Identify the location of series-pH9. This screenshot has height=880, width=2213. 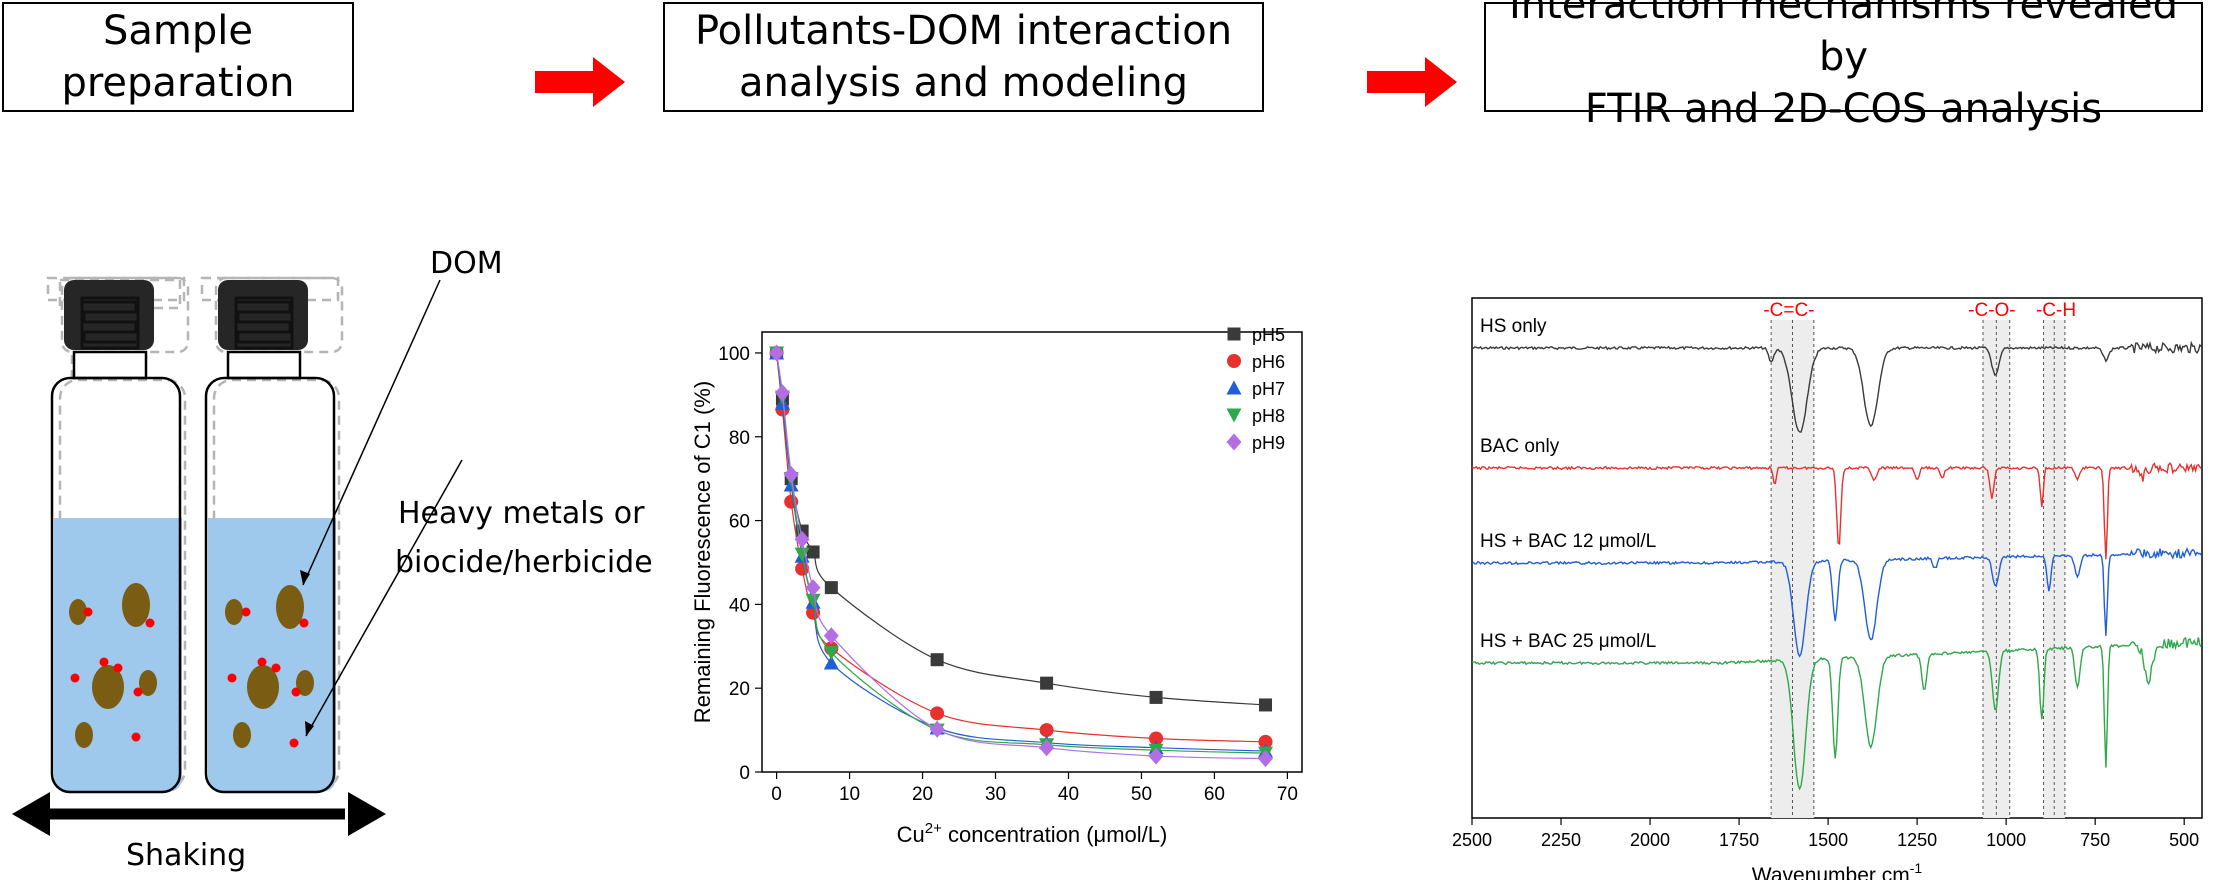
(1021, 556).